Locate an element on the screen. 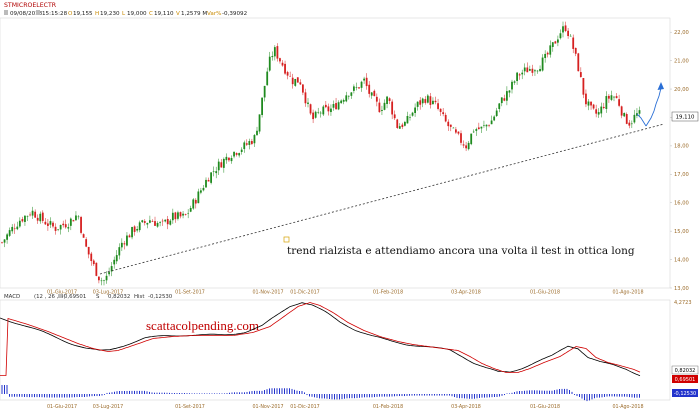 The height and width of the screenshot is (418, 700). y-tick-label: 14,00 is located at coordinates (681, 260).